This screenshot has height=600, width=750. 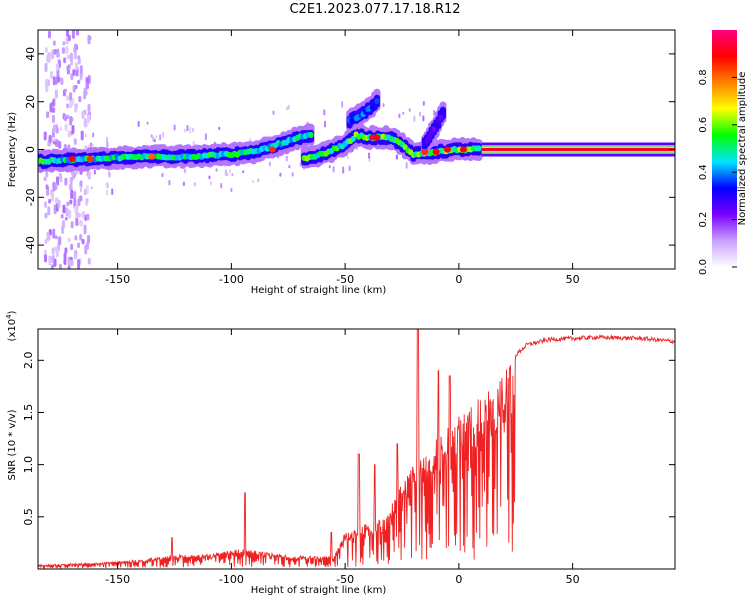 What do you see at coordinates (377, 101) in the screenshot?
I see `upper-branch-core` at bounding box center [377, 101].